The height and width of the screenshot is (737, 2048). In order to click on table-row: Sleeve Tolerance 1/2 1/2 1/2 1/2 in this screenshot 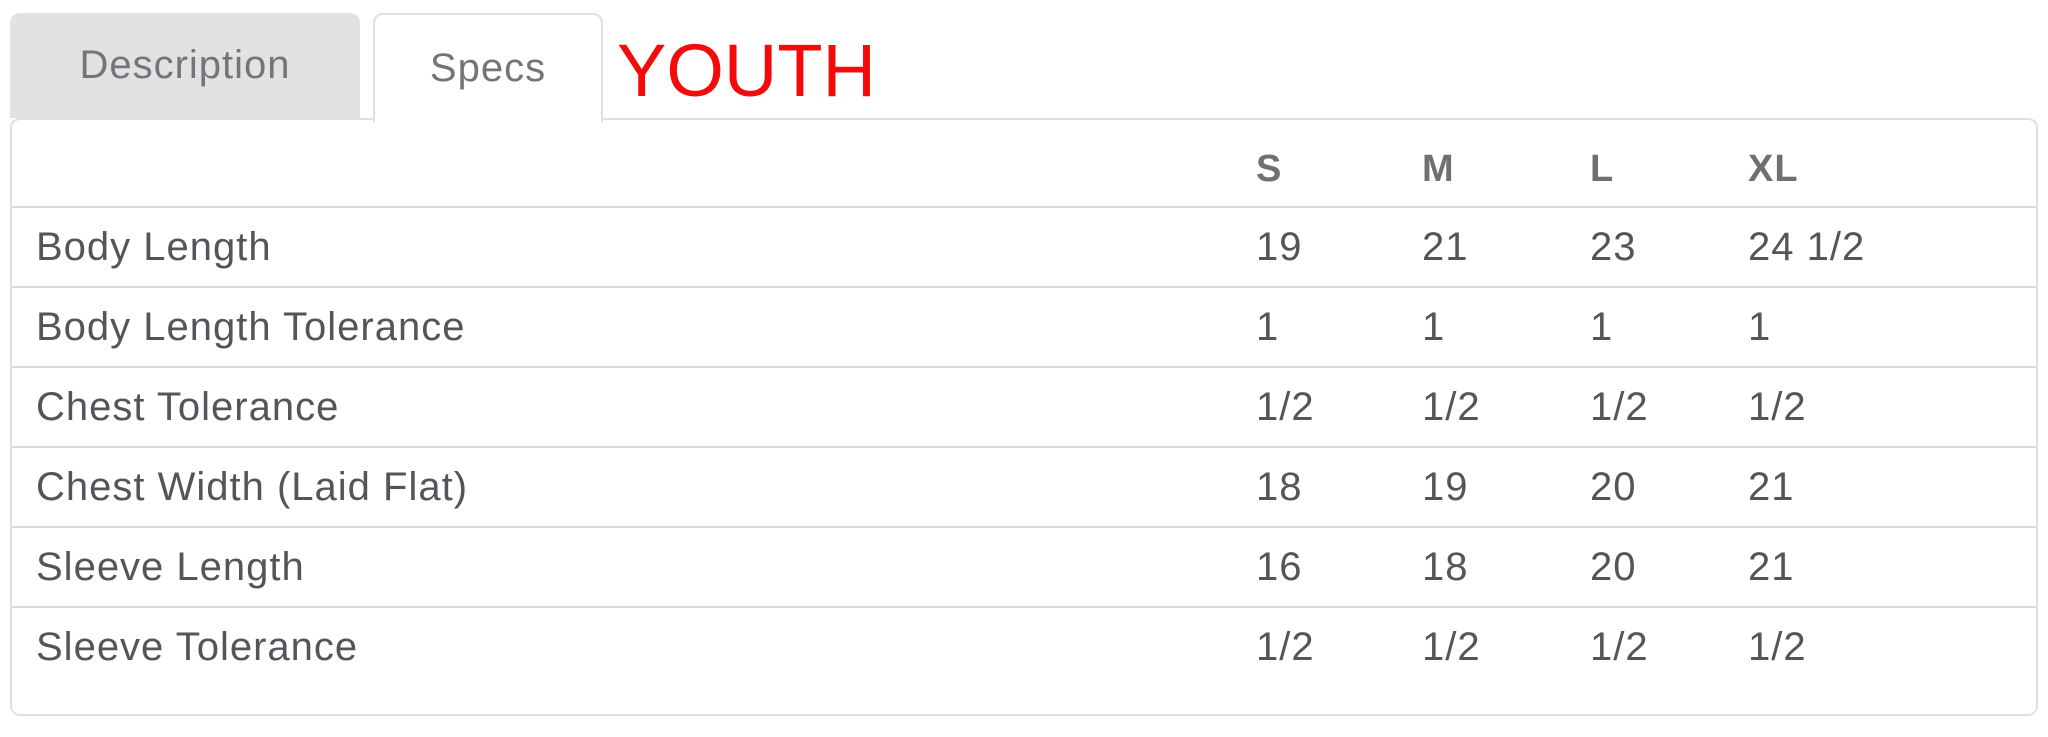, I will do `click(1024, 660)`.